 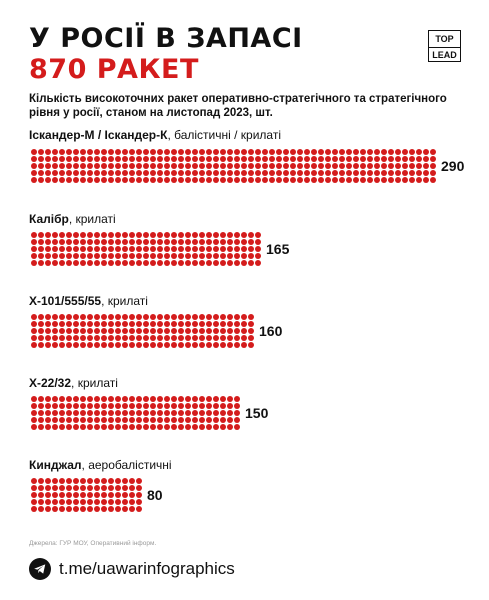 What do you see at coordinates (166, 38) in the screenshot?
I see `title-line-1: У РОСІЇ В ЗАПАСІ` at bounding box center [166, 38].